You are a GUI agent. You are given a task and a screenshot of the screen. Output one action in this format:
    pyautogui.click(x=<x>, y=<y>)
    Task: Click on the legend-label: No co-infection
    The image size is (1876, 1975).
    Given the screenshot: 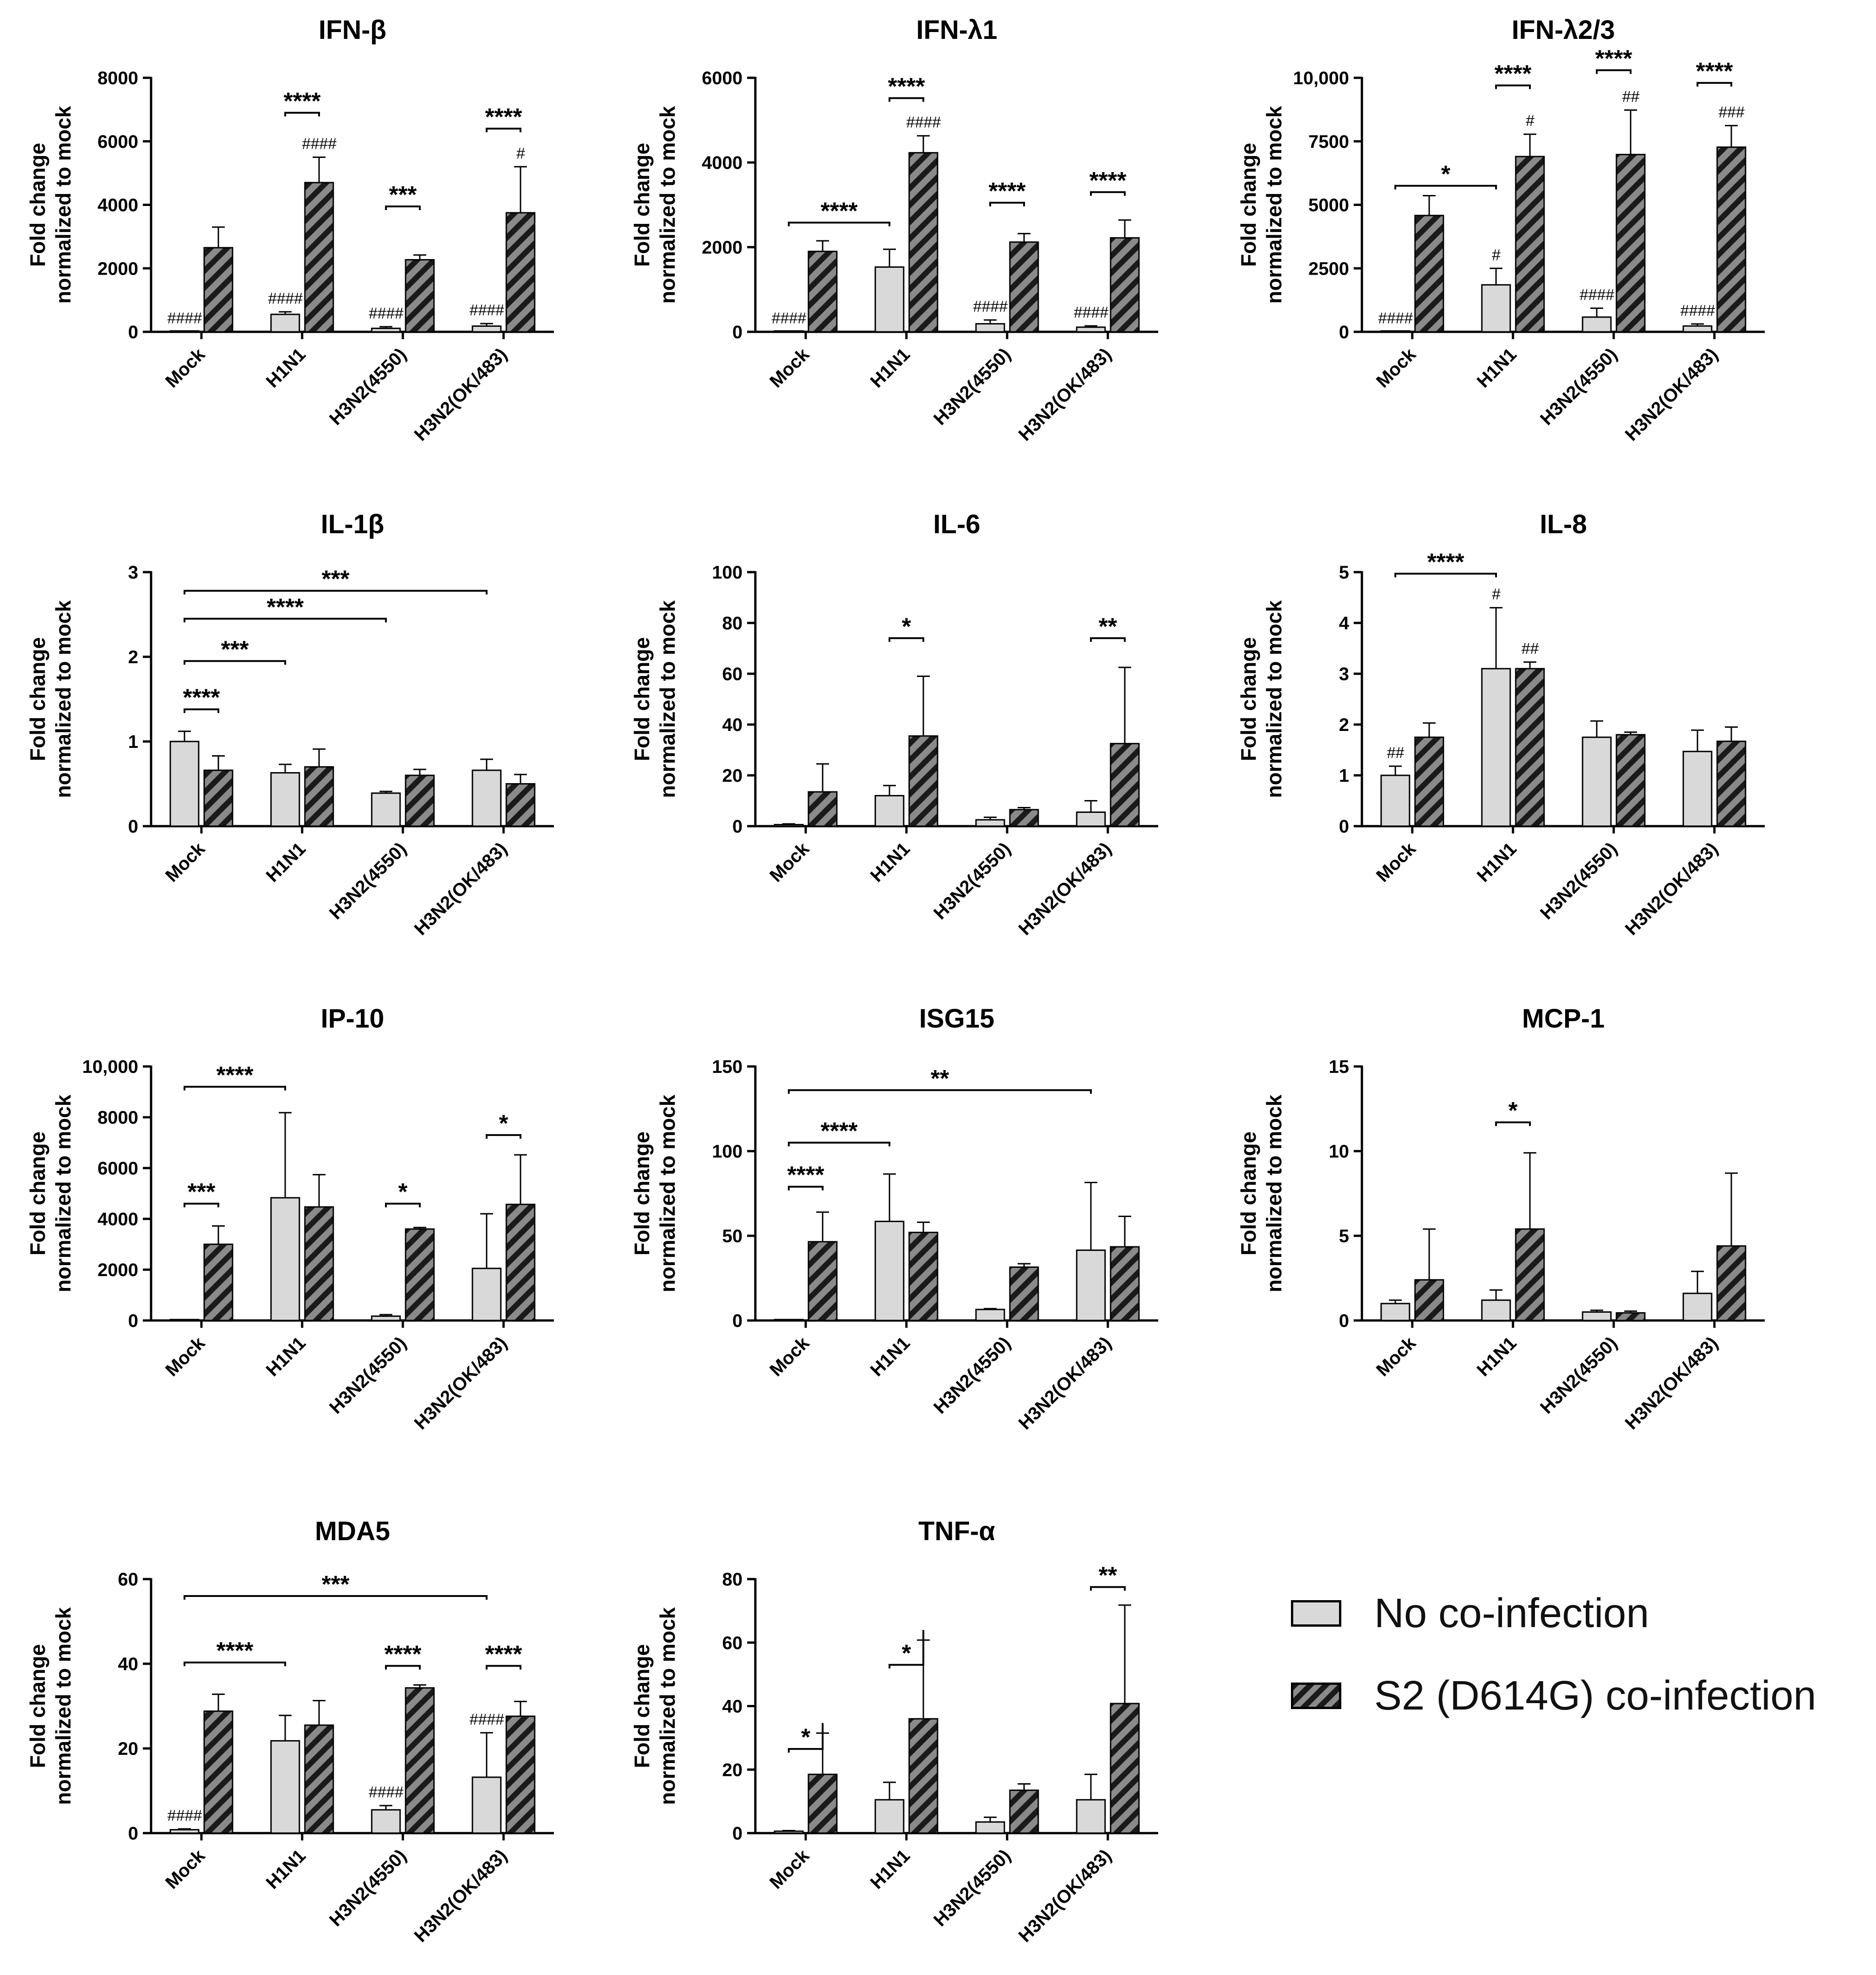 What is the action you would take?
    pyautogui.click(x=1511, y=1613)
    